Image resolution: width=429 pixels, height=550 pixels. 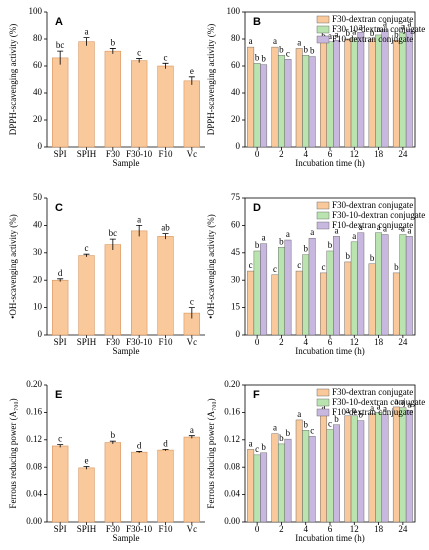 What do you see at coordinates (34, 384) in the screenshot?
I see `y-tick-label: 0.20` at bounding box center [34, 384].